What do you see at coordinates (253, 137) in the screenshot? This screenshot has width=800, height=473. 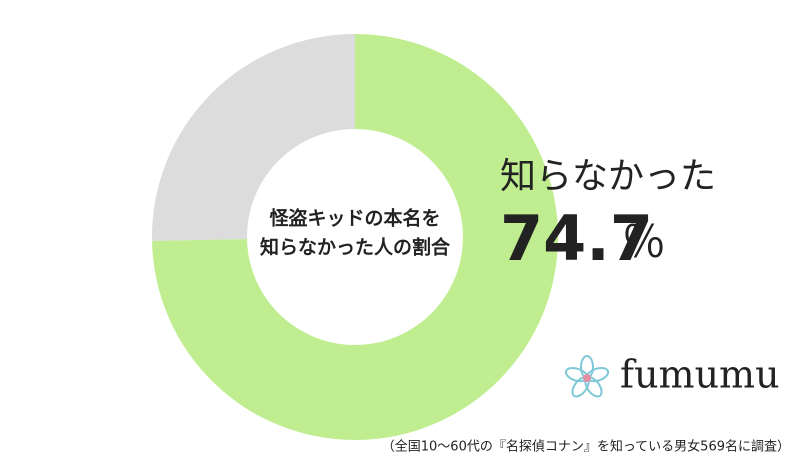 I see `slice` at bounding box center [253, 137].